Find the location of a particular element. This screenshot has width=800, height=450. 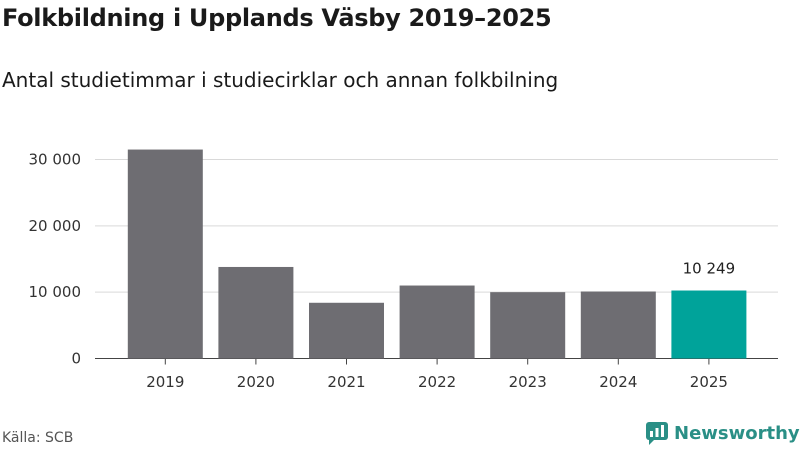

bar-2020 is located at coordinates (256, 312).